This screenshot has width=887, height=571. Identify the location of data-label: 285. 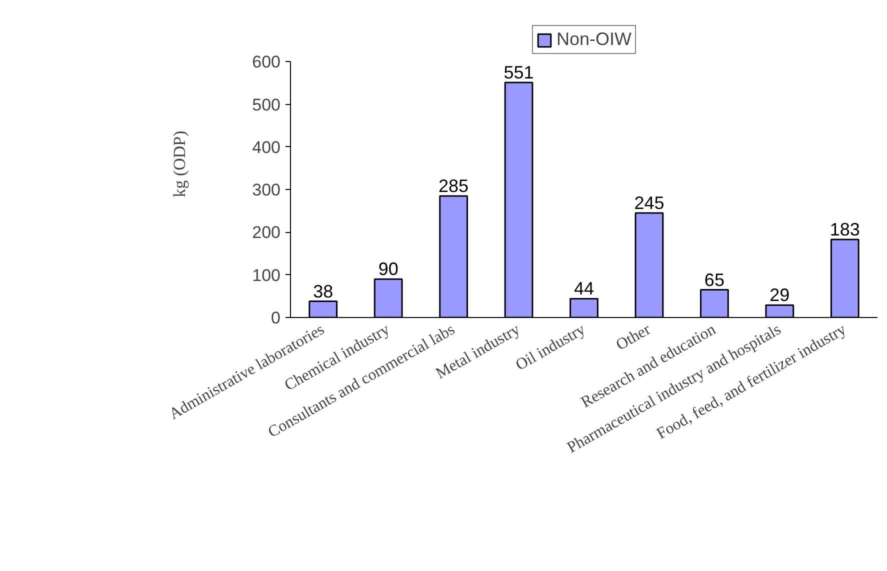
(453, 186).